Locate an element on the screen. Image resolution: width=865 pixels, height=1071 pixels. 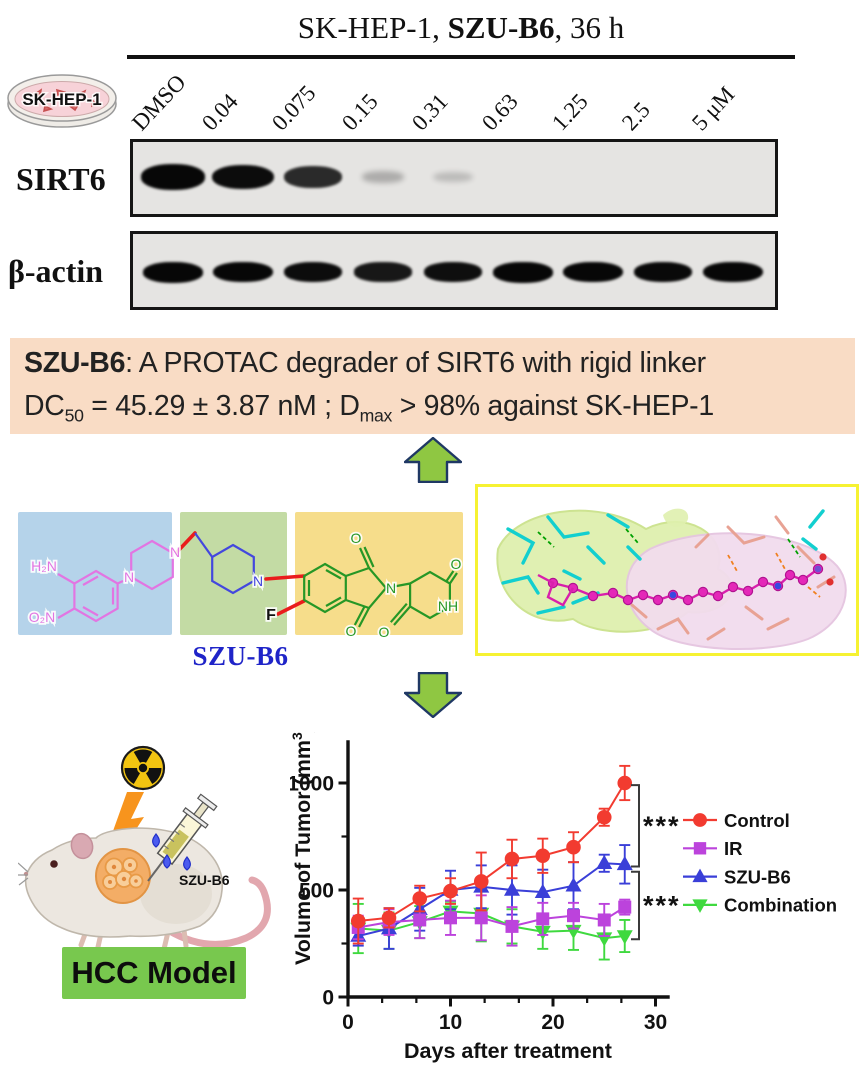
warhead-bonds is located at coordinates (115, 581).